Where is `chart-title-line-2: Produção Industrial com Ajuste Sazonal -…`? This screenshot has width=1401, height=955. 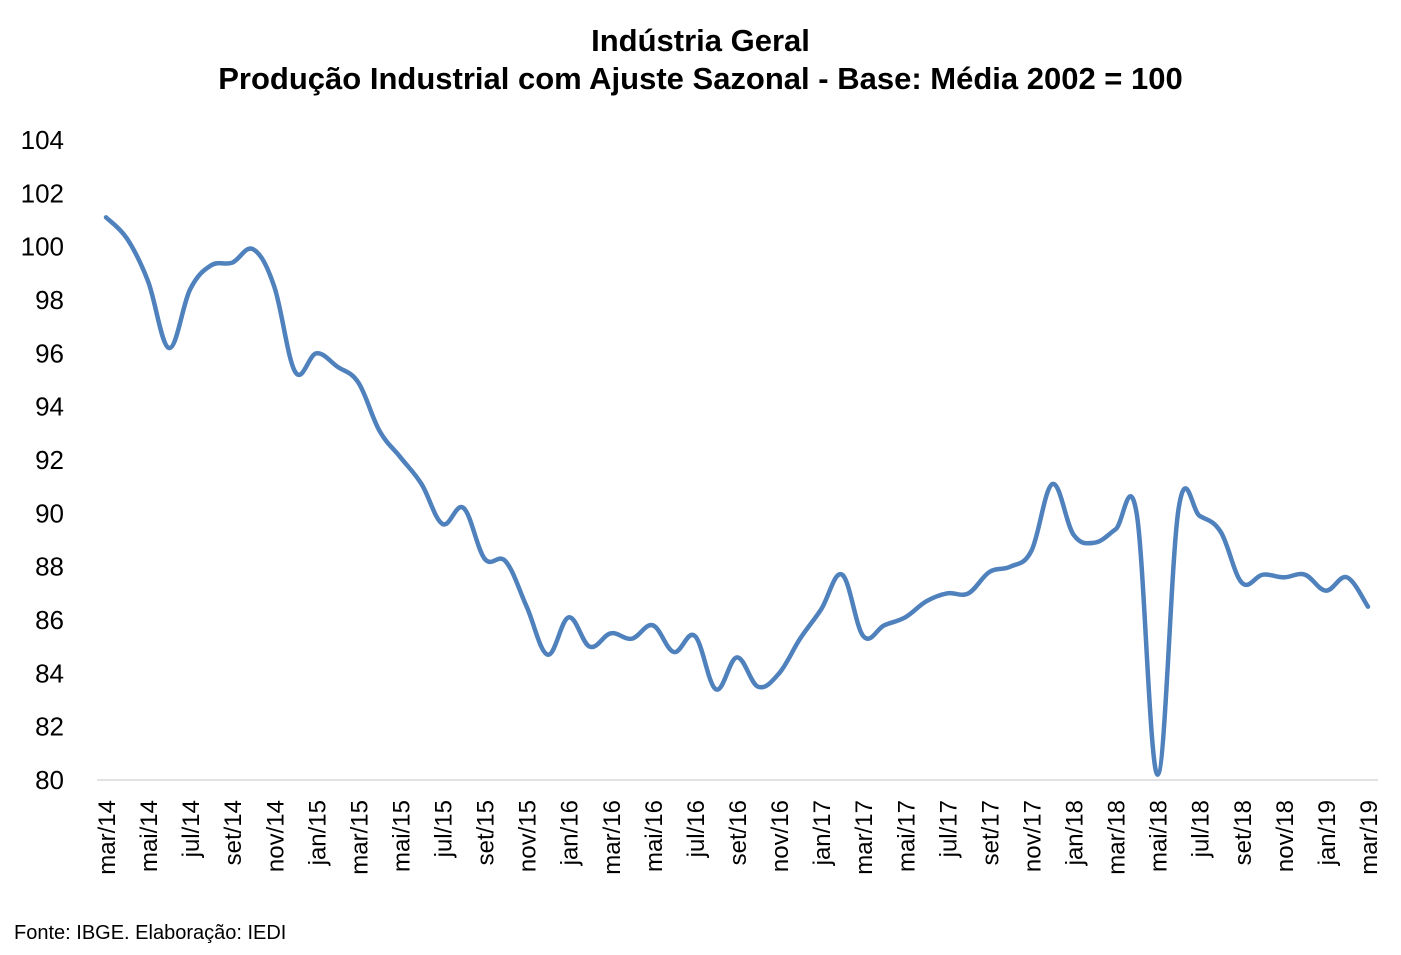
chart-title-line-2: Produção Industrial com Ajuste Sazonal -… is located at coordinates (700, 78).